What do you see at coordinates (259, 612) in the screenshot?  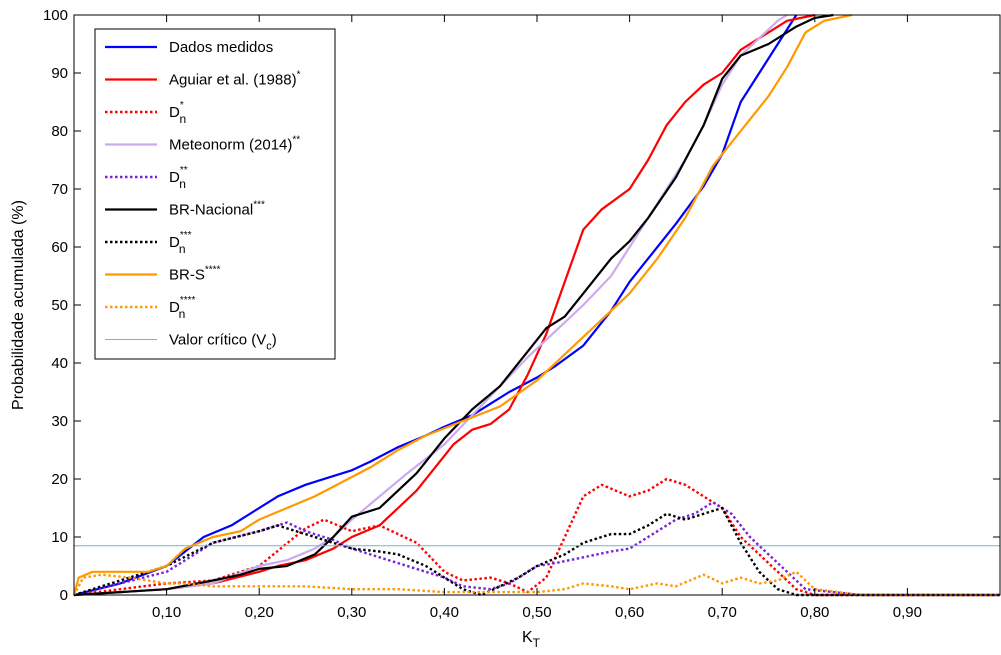 I see `x-tick-label: 0,20` at bounding box center [259, 612].